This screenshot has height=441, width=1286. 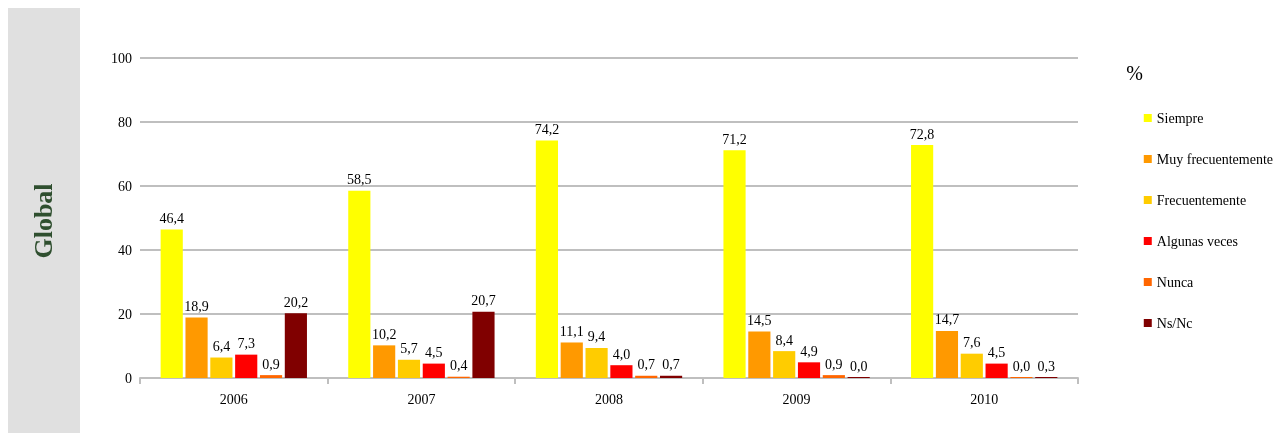 What do you see at coordinates (809, 351) in the screenshot?
I see `data-label: 4,9` at bounding box center [809, 351].